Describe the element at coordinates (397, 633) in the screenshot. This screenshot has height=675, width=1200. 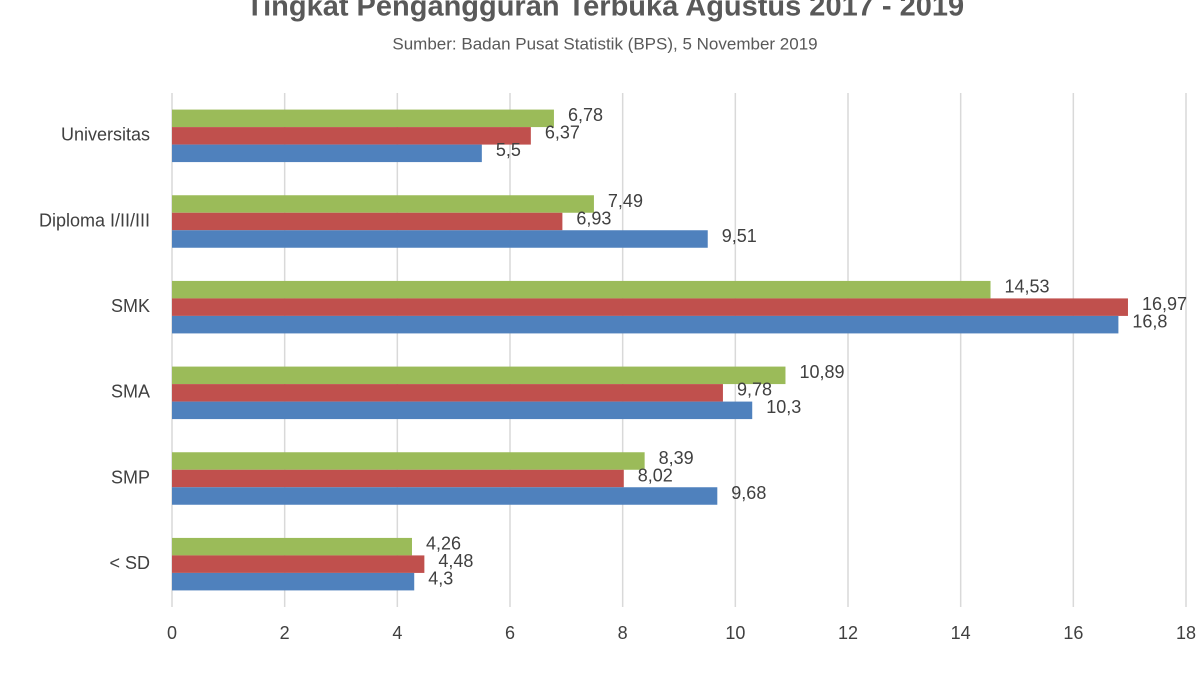
I see `x-tick-label: 4` at that location.